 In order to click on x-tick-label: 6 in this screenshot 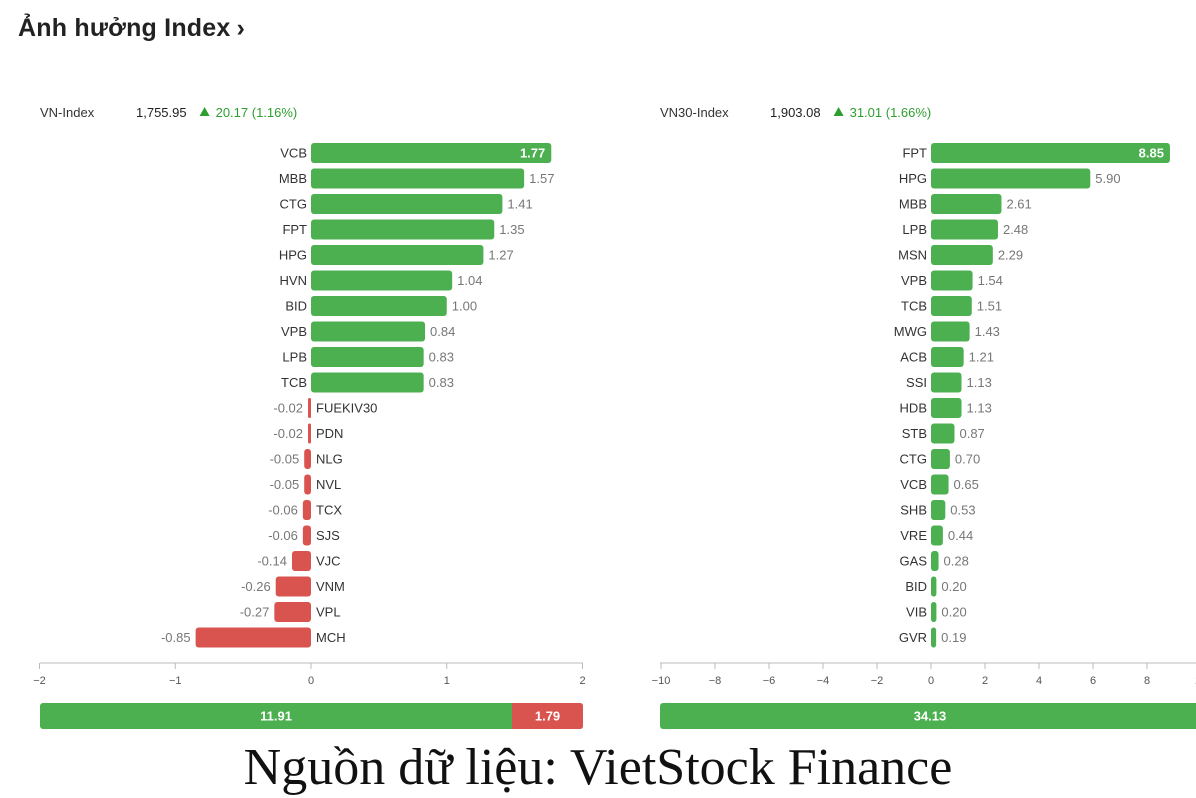, I will do `click(1093, 681)`.